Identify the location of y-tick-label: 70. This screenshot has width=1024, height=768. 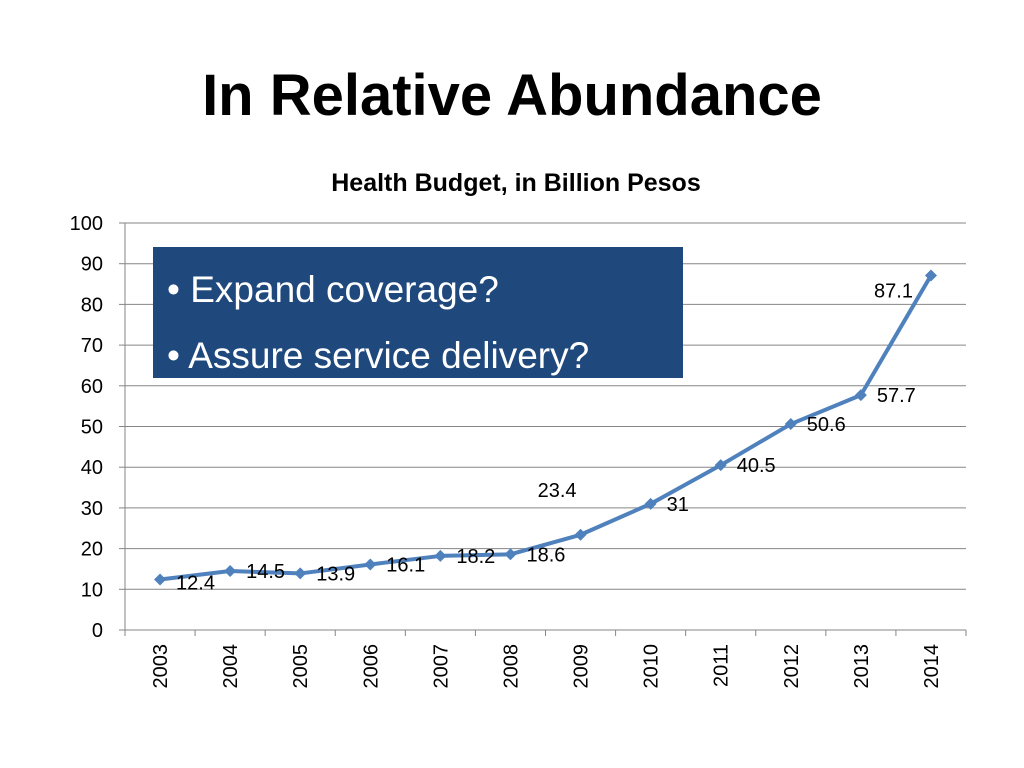
(92, 346).